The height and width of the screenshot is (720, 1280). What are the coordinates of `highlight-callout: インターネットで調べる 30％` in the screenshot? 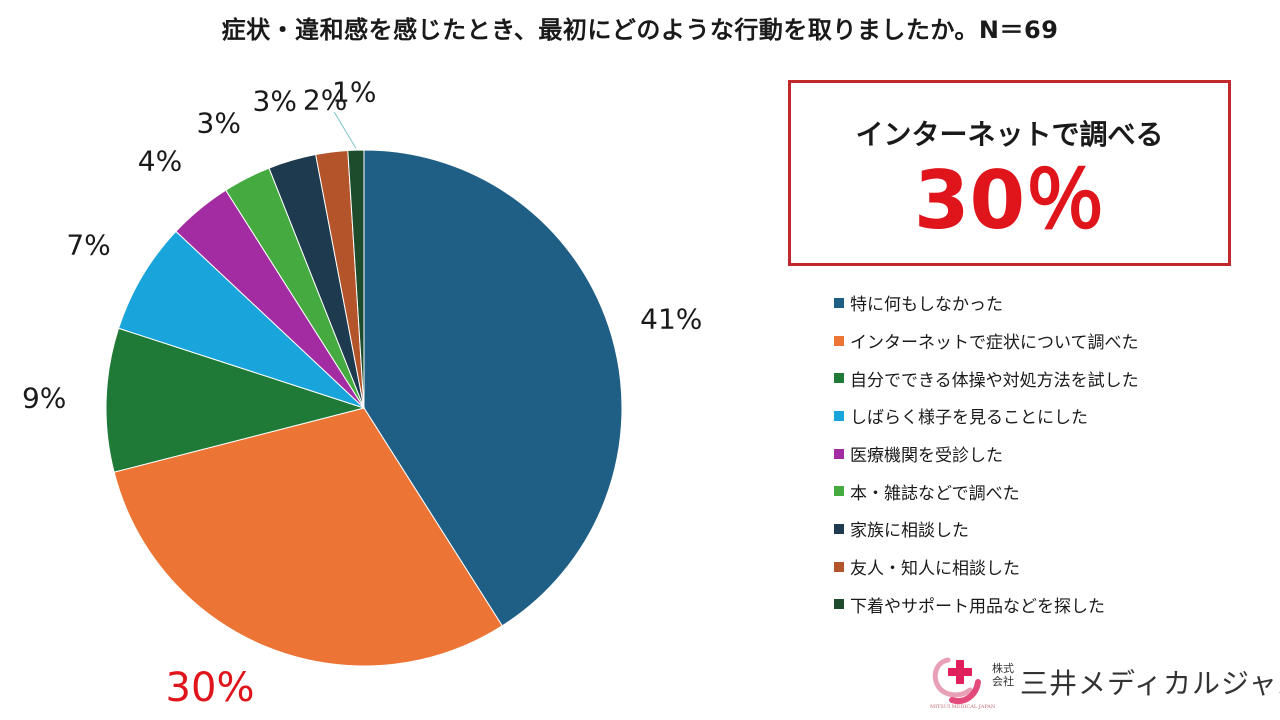 It's located at (1009, 173).